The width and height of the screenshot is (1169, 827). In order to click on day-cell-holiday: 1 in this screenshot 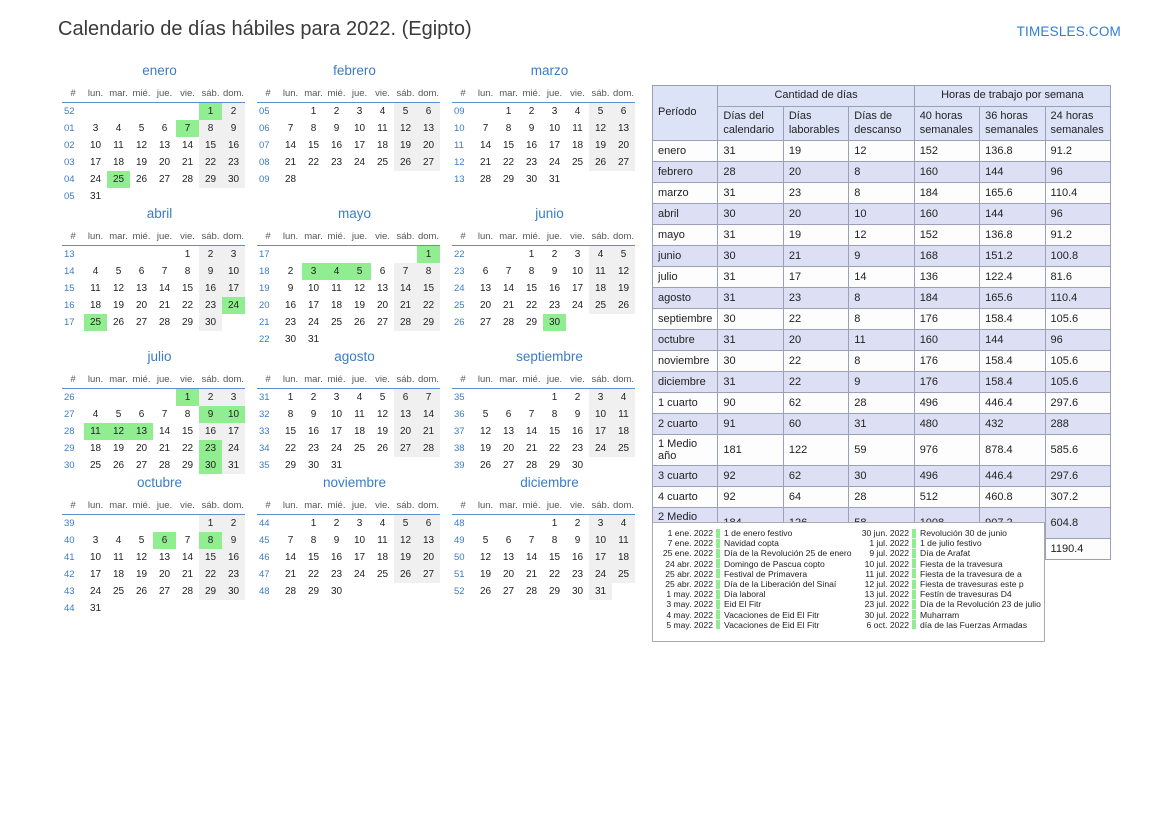, I will do `click(210, 111)`.